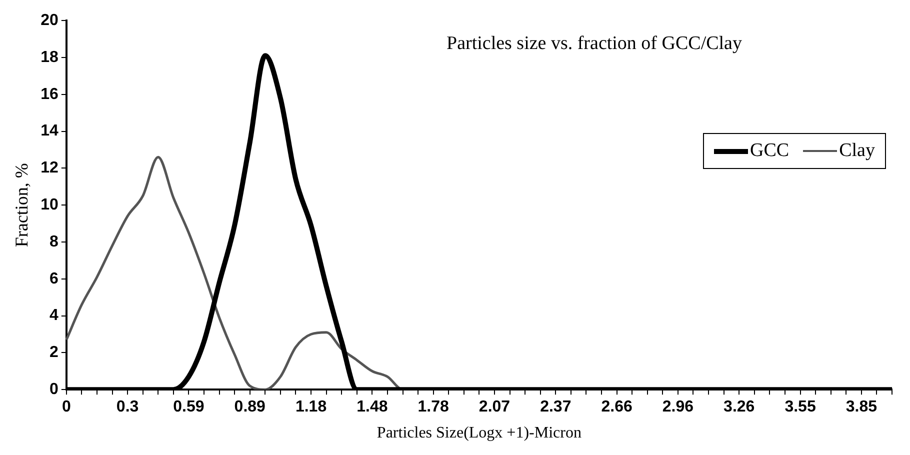 This screenshot has height=455, width=910. Describe the element at coordinates (678, 407) in the screenshot. I see `x-tick-label: 2.96` at that location.